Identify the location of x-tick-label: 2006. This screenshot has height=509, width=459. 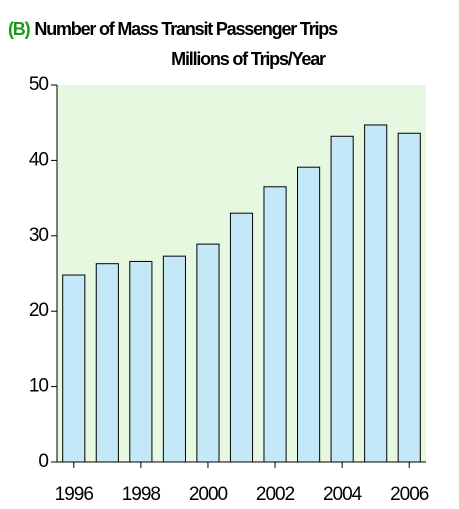
(409, 494).